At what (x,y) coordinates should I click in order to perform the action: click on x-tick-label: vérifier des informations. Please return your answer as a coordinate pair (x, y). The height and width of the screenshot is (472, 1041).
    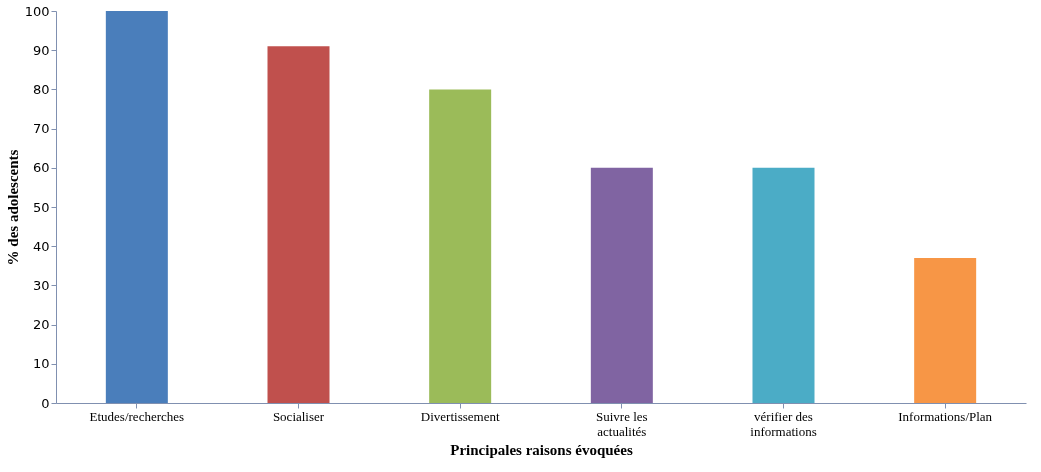
    Looking at the image, I should click on (783, 423).